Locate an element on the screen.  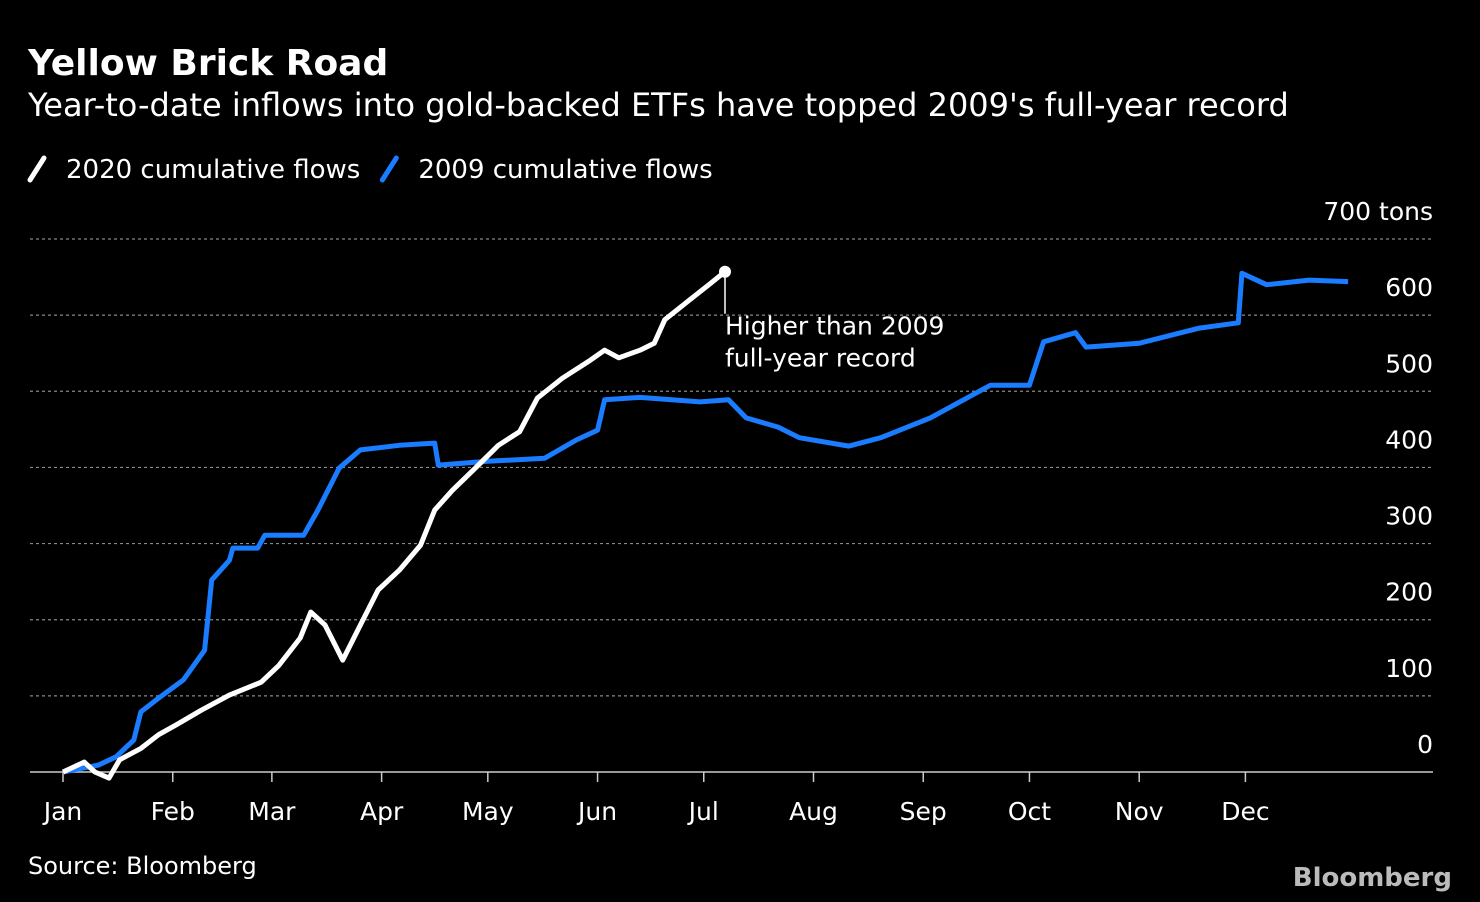
y-tick-label: 200 is located at coordinates (1409, 592).